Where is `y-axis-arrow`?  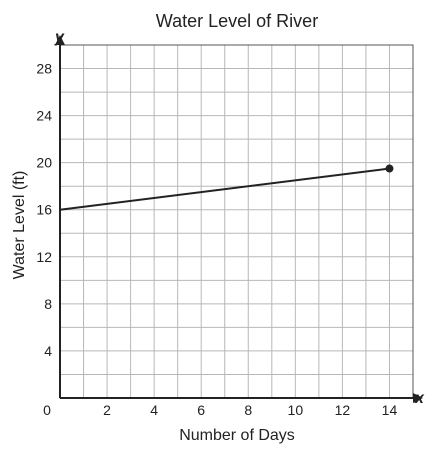 y-axis-arrow is located at coordinates (60, 40).